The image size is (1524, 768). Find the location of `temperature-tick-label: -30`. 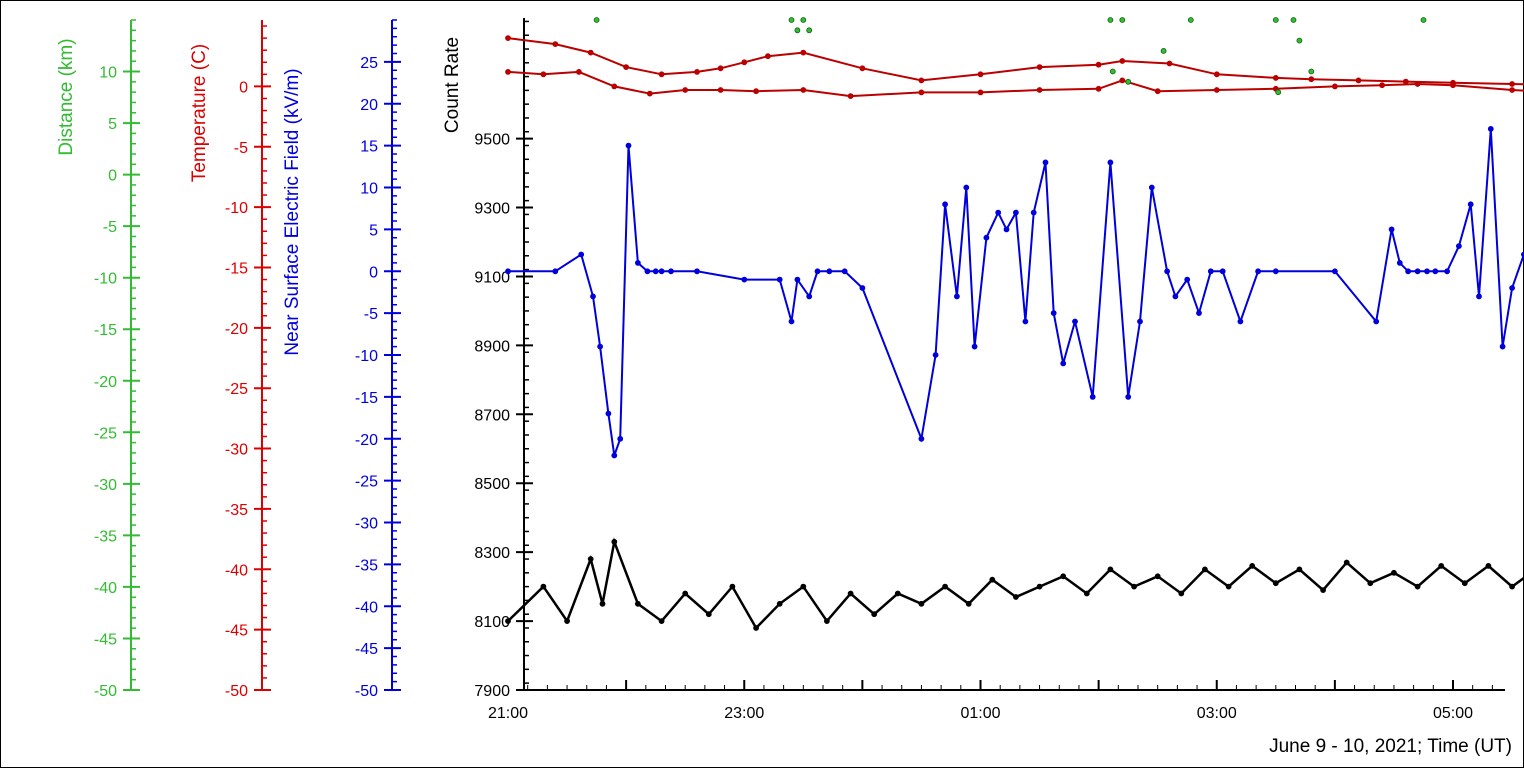

temperature-tick-label: -30 is located at coordinates (236, 450).